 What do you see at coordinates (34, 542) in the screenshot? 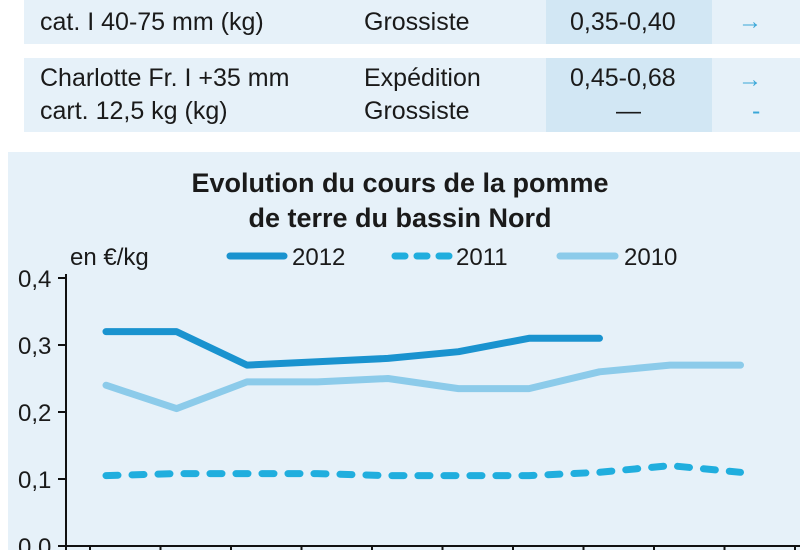
I see `y-tick-label: 0,0` at bounding box center [34, 542].